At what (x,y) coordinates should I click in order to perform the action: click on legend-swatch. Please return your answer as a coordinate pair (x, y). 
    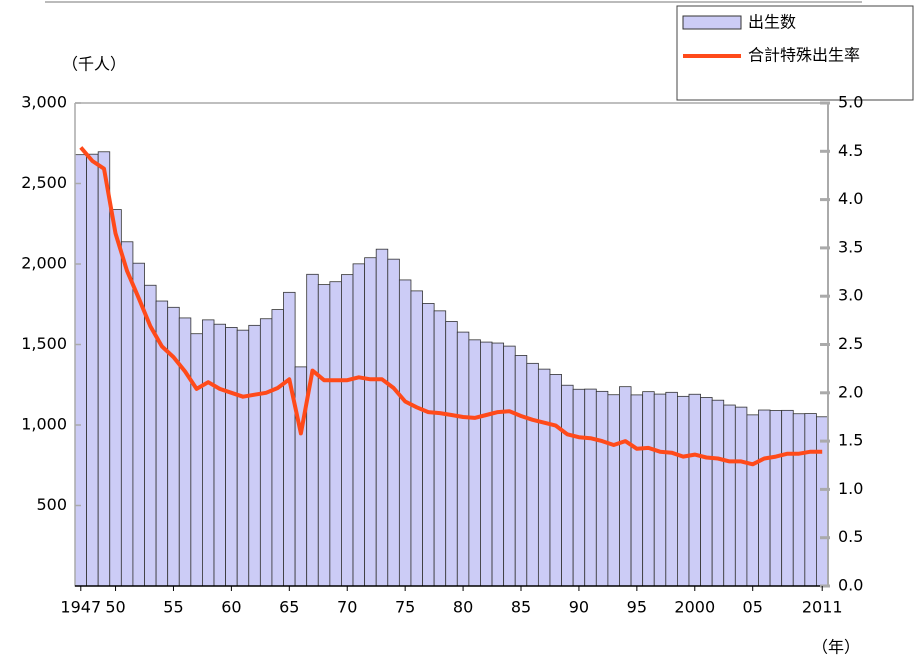
    Looking at the image, I should click on (712, 22).